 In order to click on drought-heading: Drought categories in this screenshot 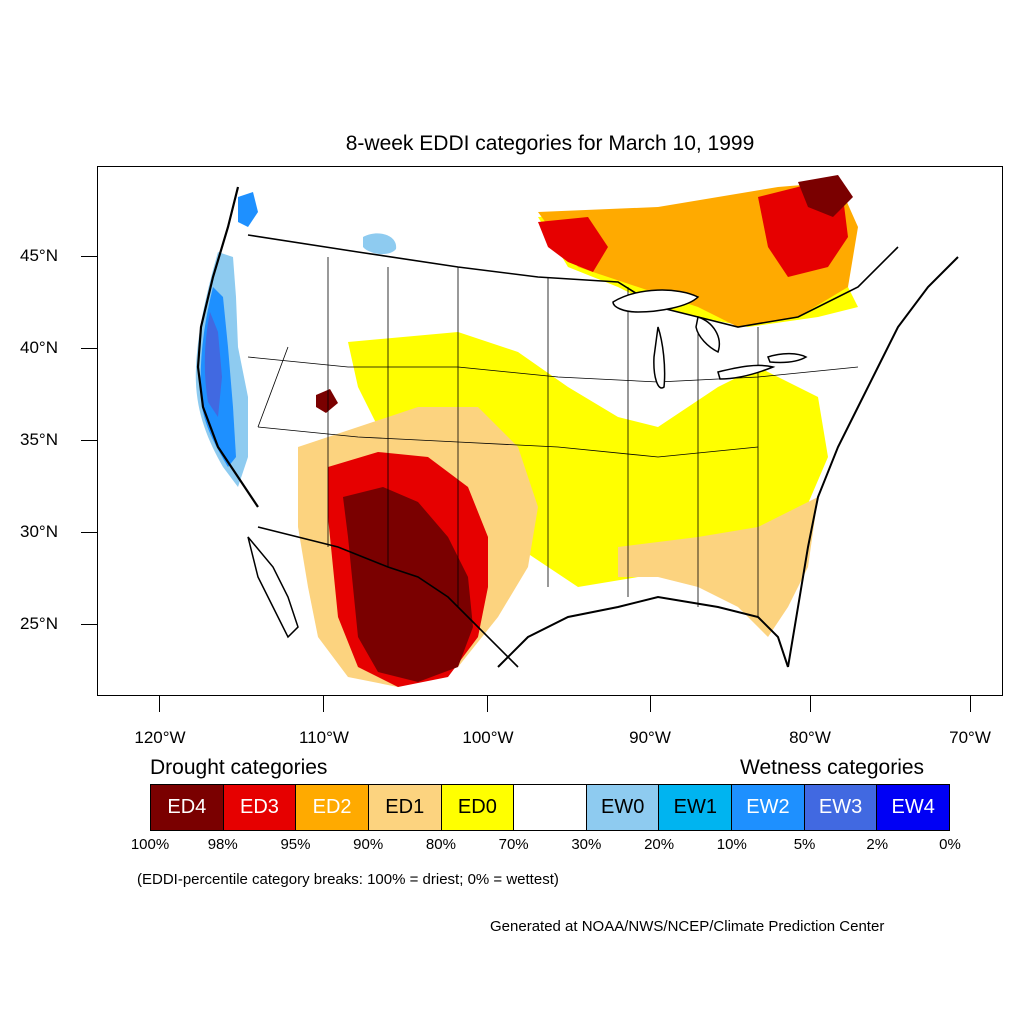, I will do `click(239, 767)`.